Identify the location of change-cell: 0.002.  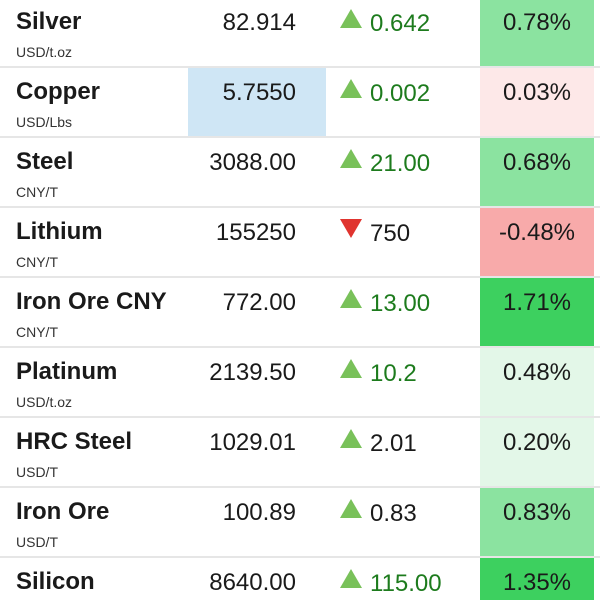
(385, 94).